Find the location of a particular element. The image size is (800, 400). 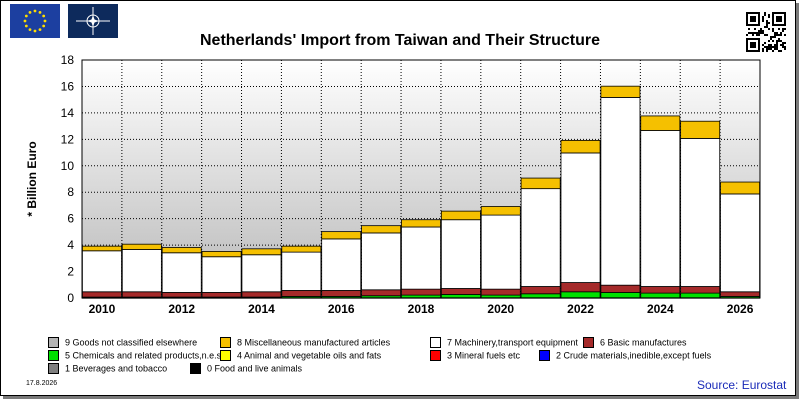

legend-label: 4 Animal and vegetable oils and fats is located at coordinates (309, 355).